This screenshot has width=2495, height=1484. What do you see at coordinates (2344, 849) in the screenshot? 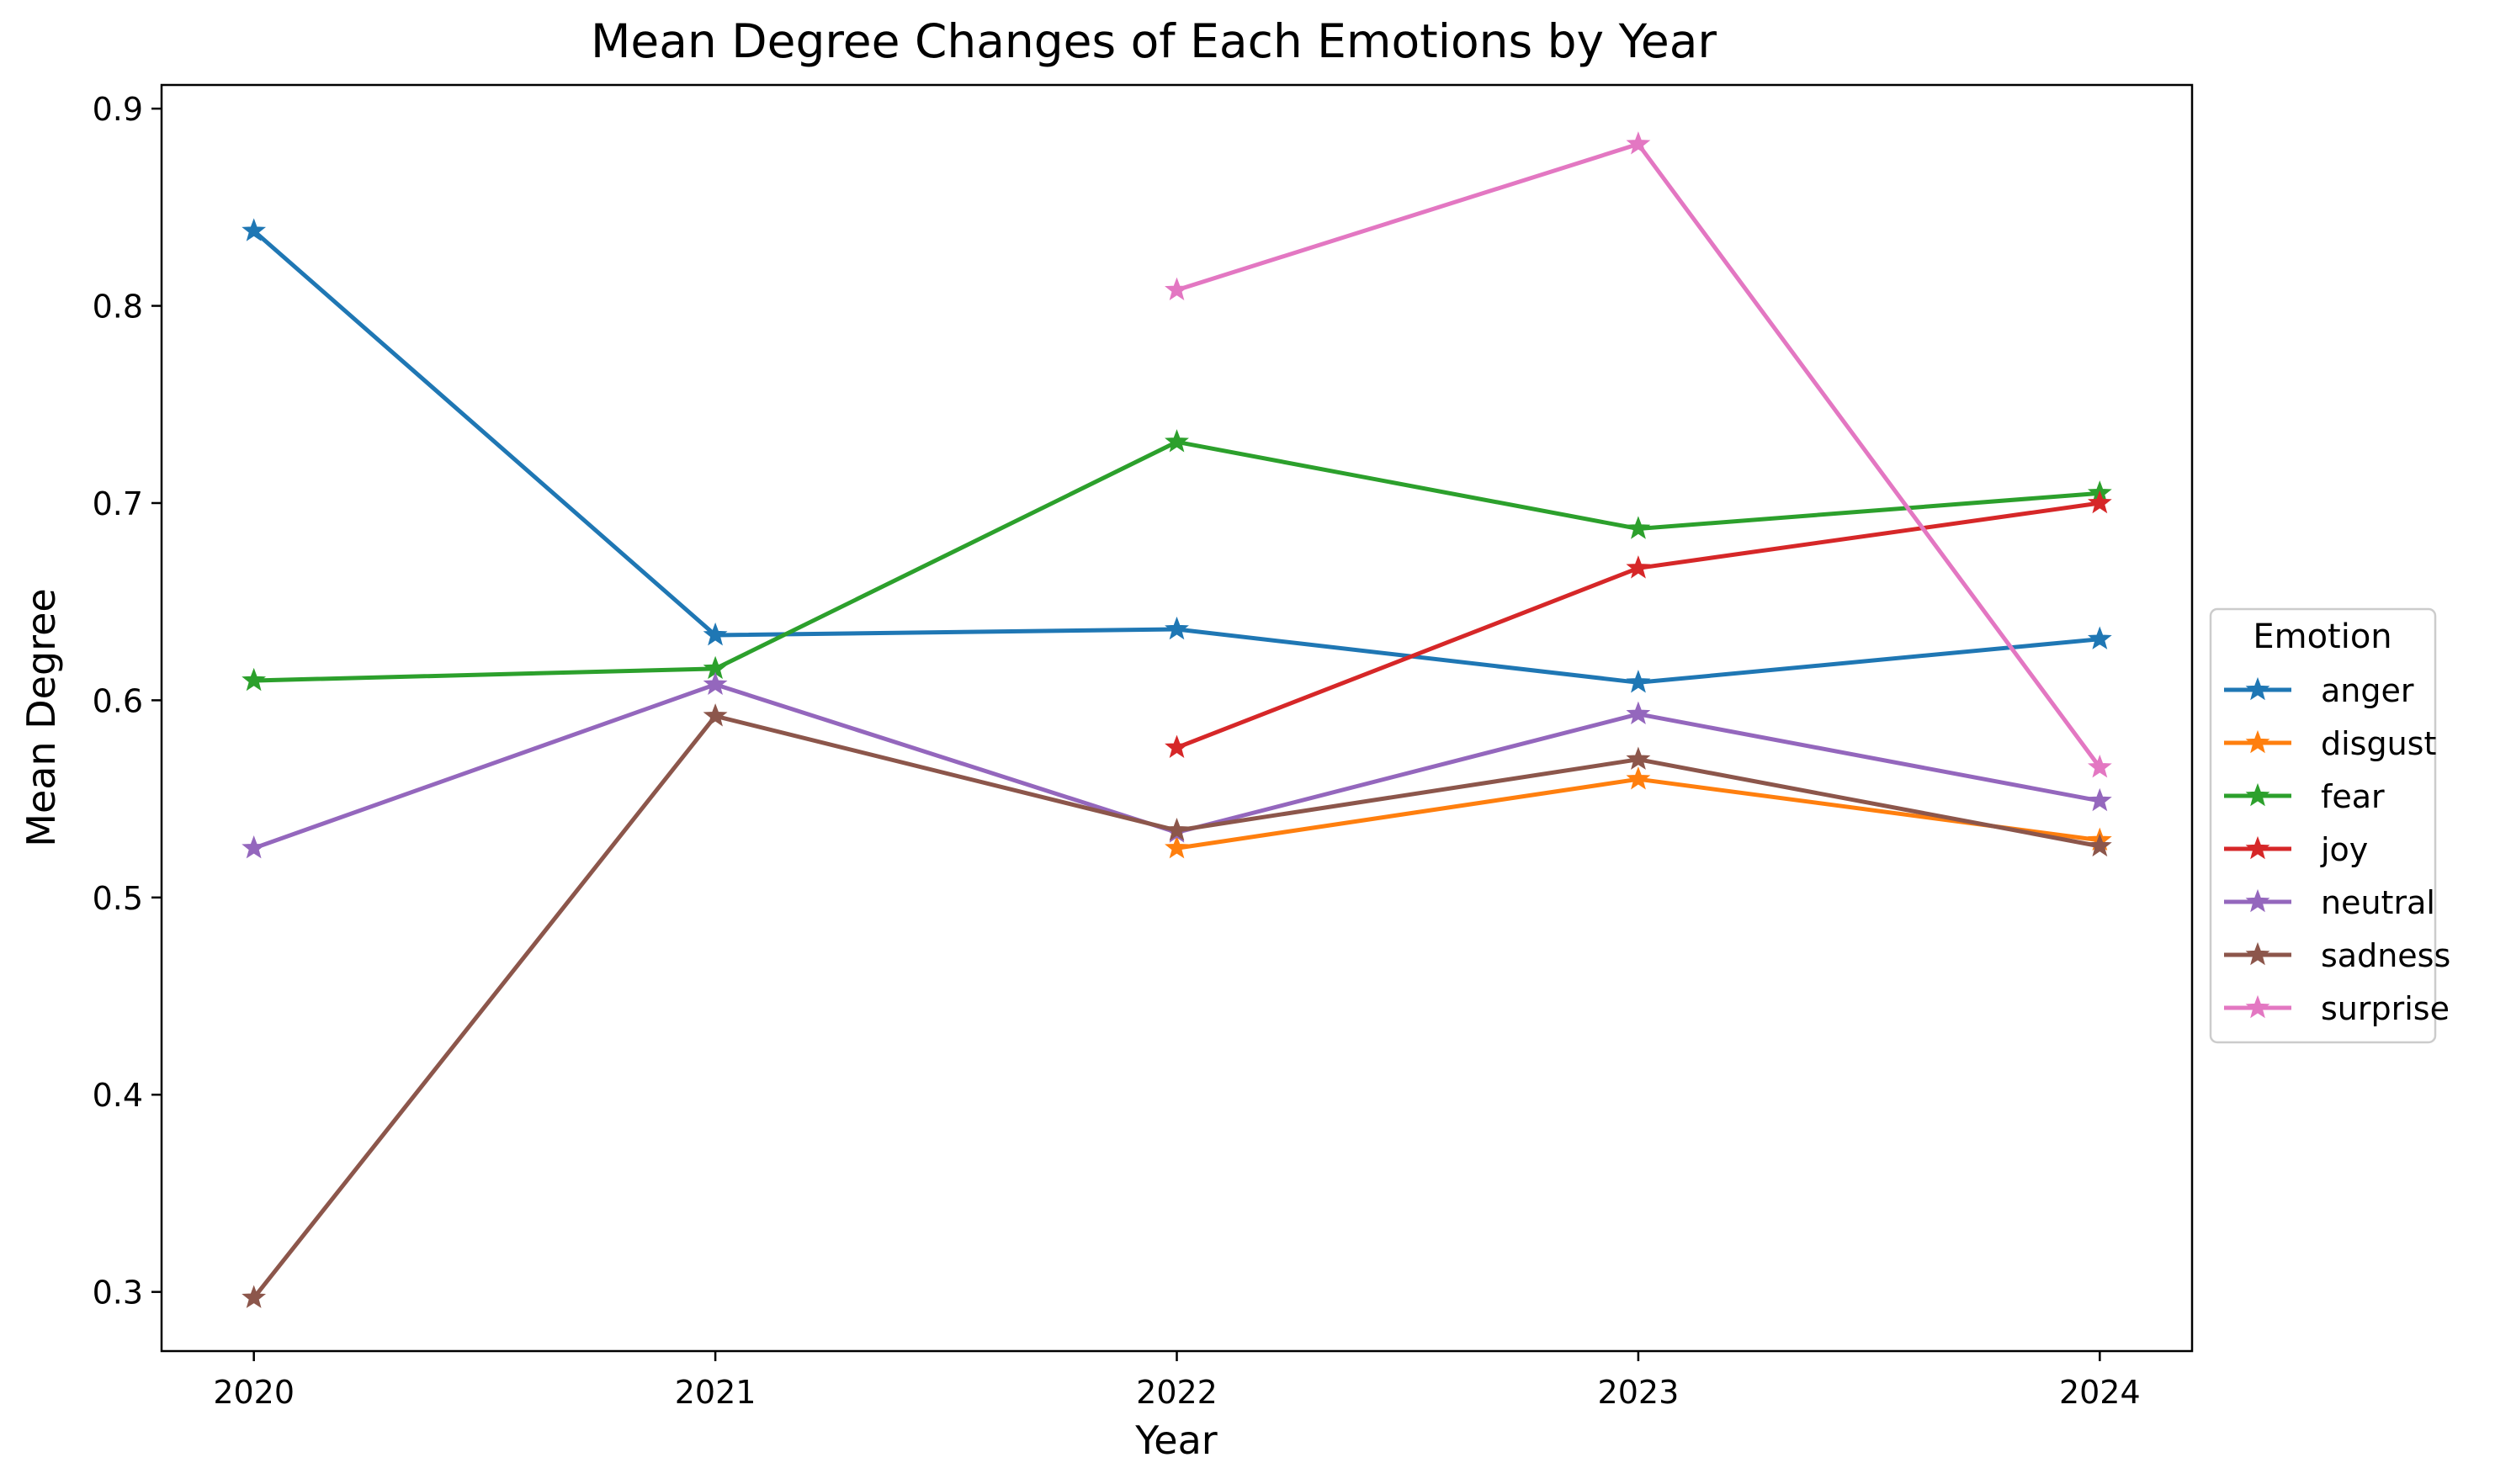
I see `legend-label: joy` at bounding box center [2344, 849].